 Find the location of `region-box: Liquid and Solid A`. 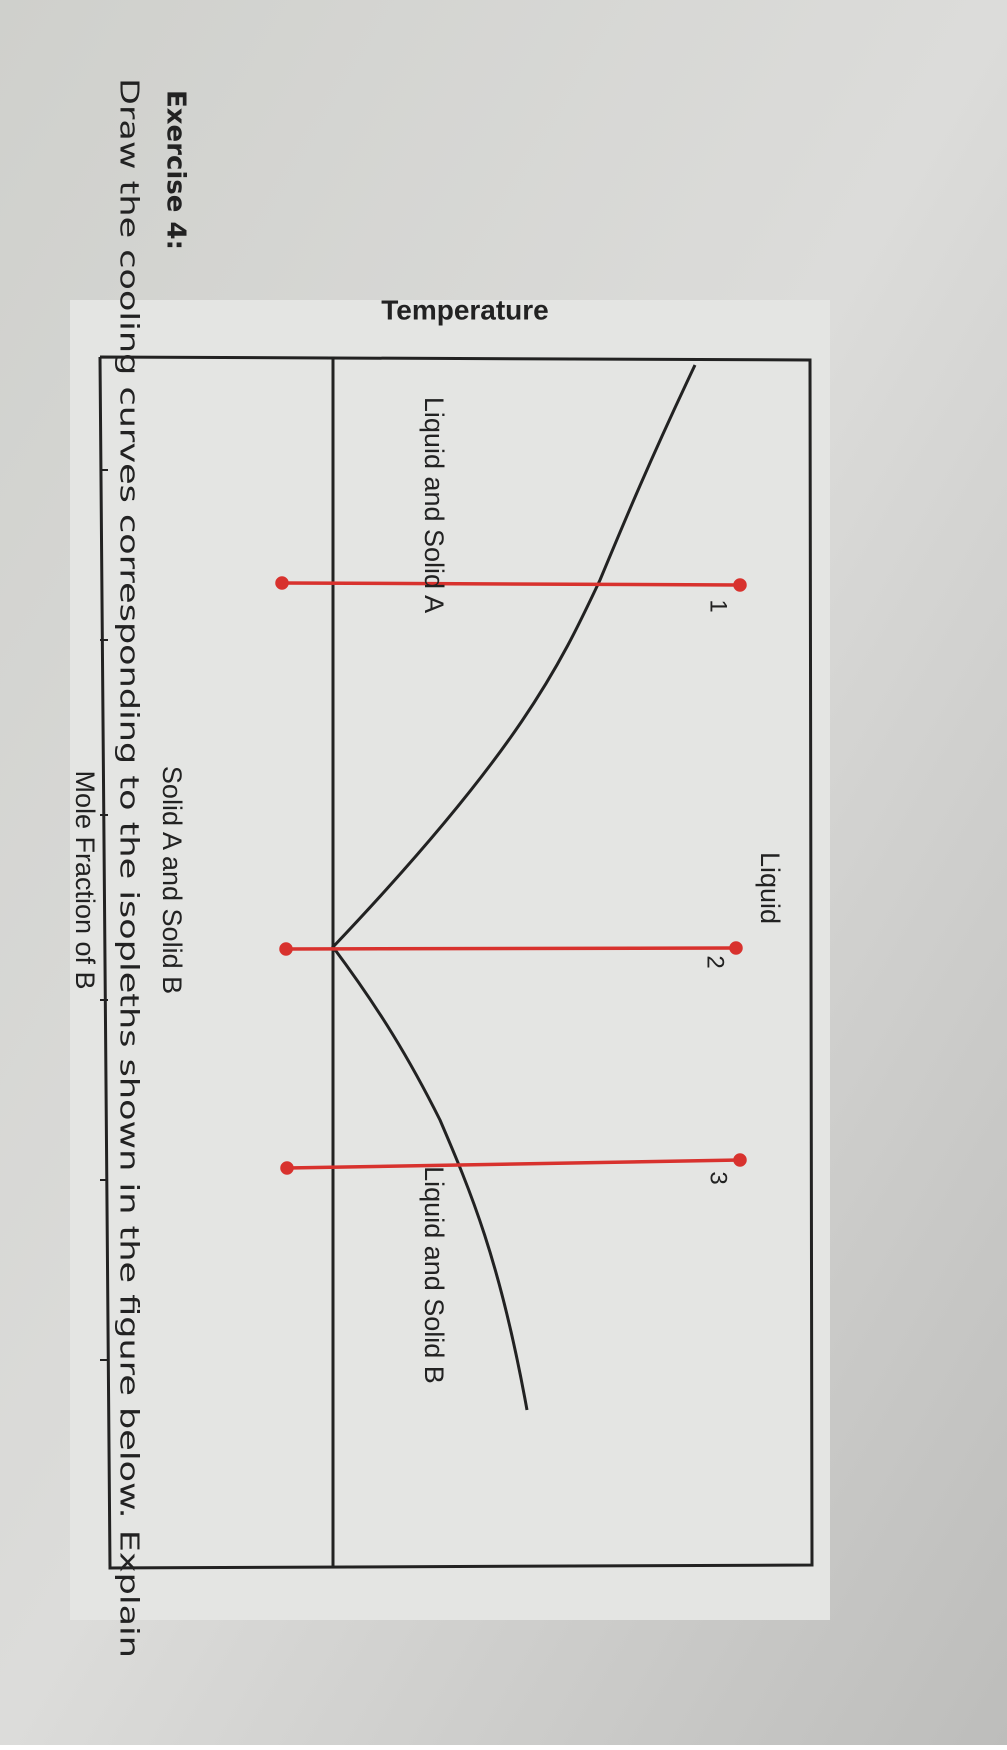

region-box: Liquid and Solid A is located at coordinates (434, 505).